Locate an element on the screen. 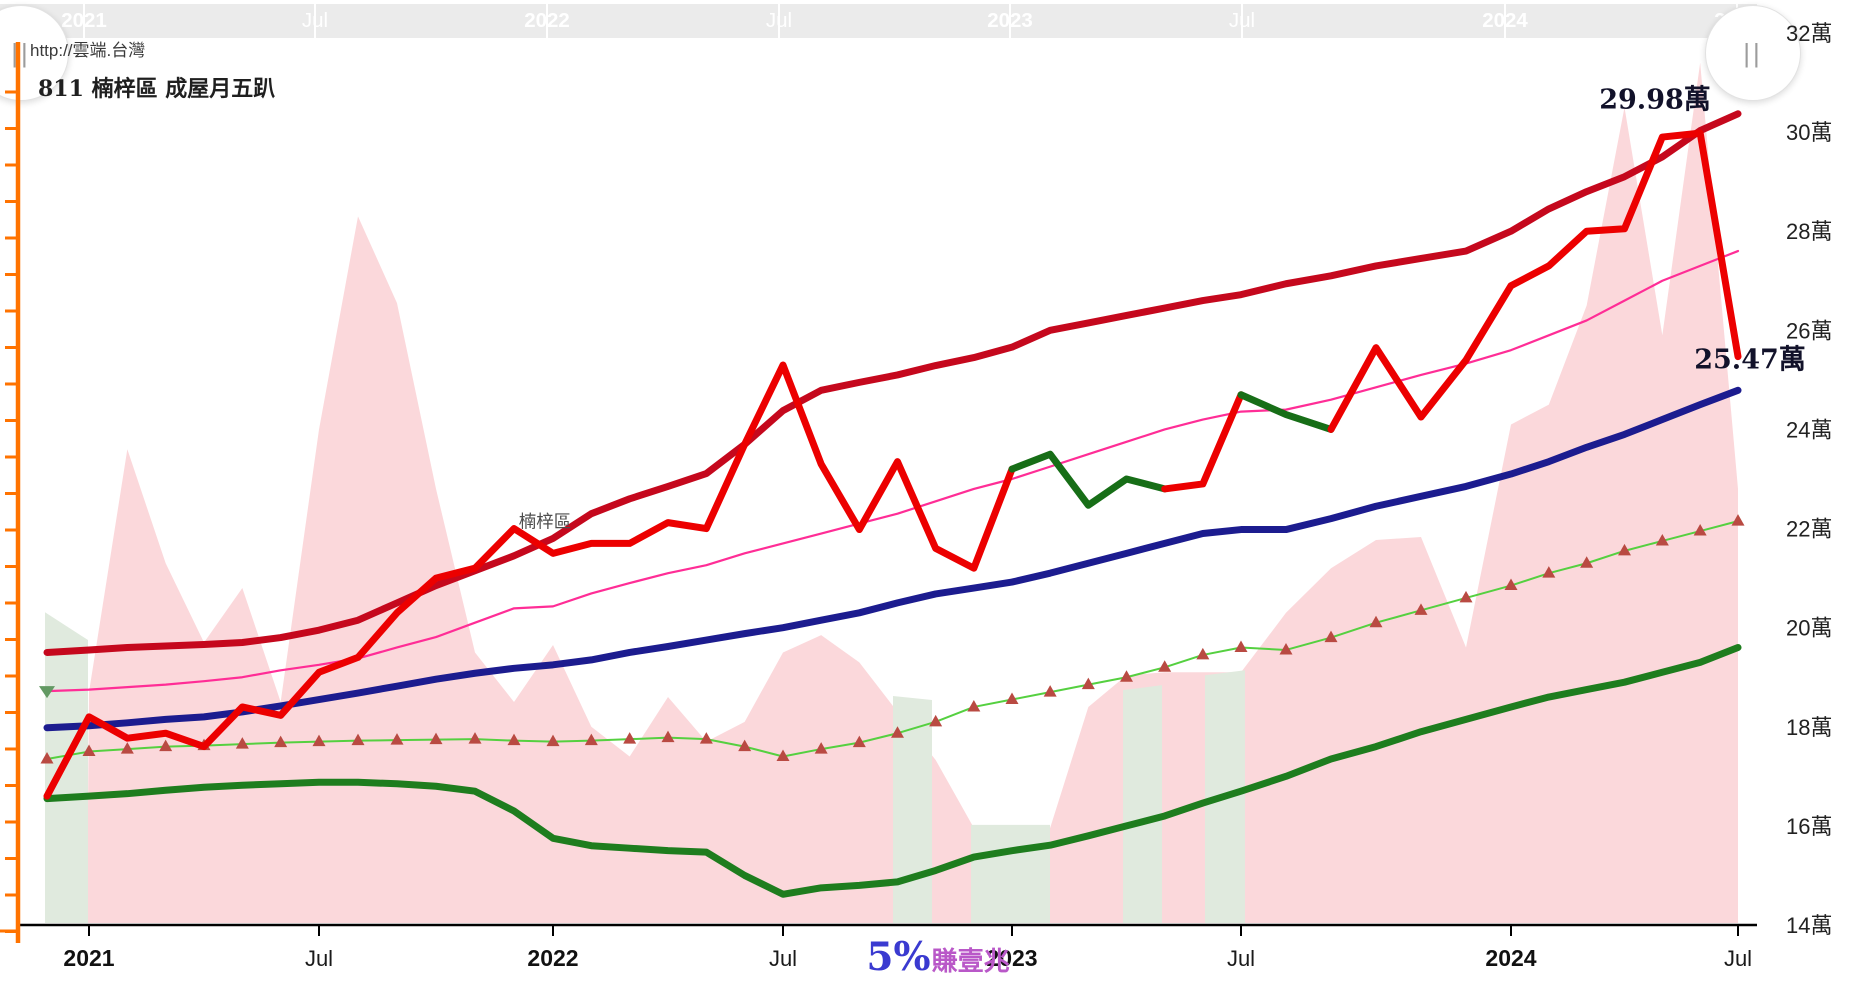 The height and width of the screenshot is (990, 1852). scrubber-label-2023: 2023 is located at coordinates (1010, 20).